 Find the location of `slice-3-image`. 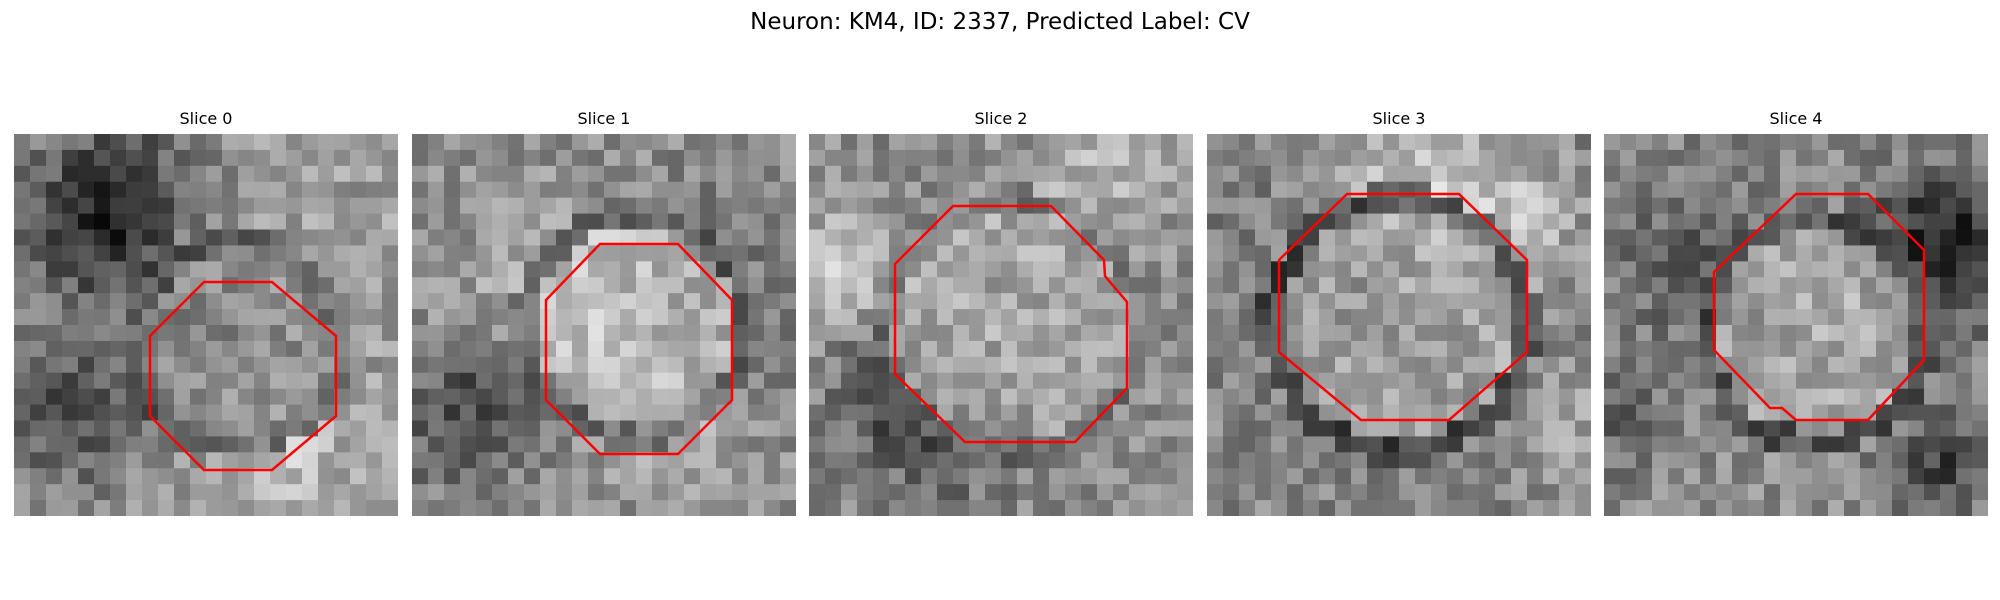

slice-3-image is located at coordinates (1399, 325).